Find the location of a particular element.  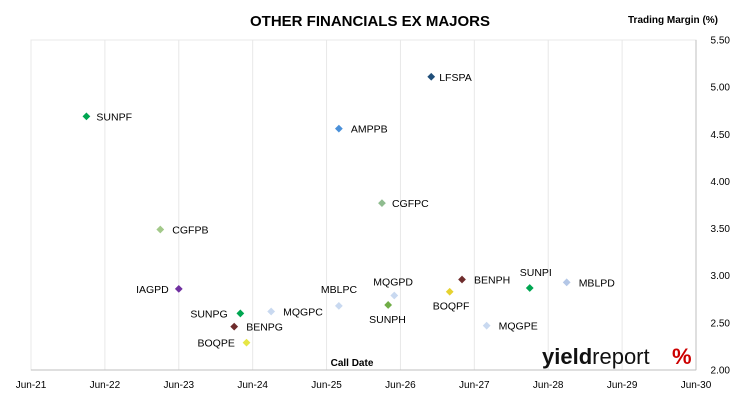

yieldreport-logo: yieldreport % is located at coordinates (617, 356).